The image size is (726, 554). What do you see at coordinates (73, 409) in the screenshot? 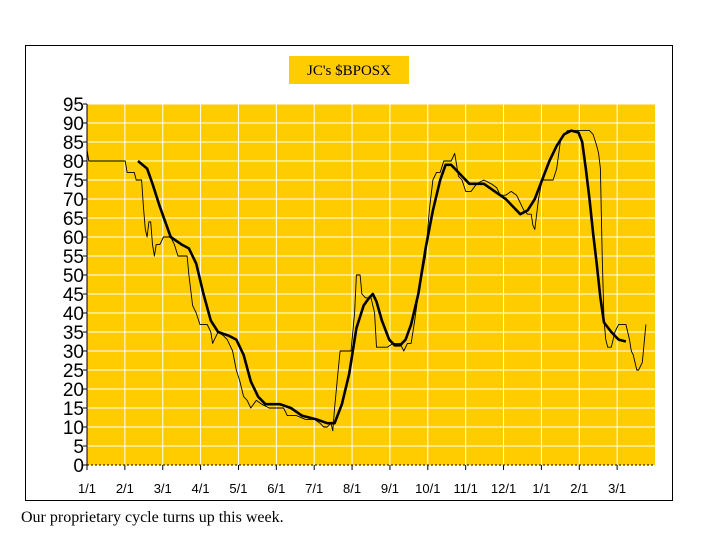
I see `y-tick-label: 15` at bounding box center [73, 409].